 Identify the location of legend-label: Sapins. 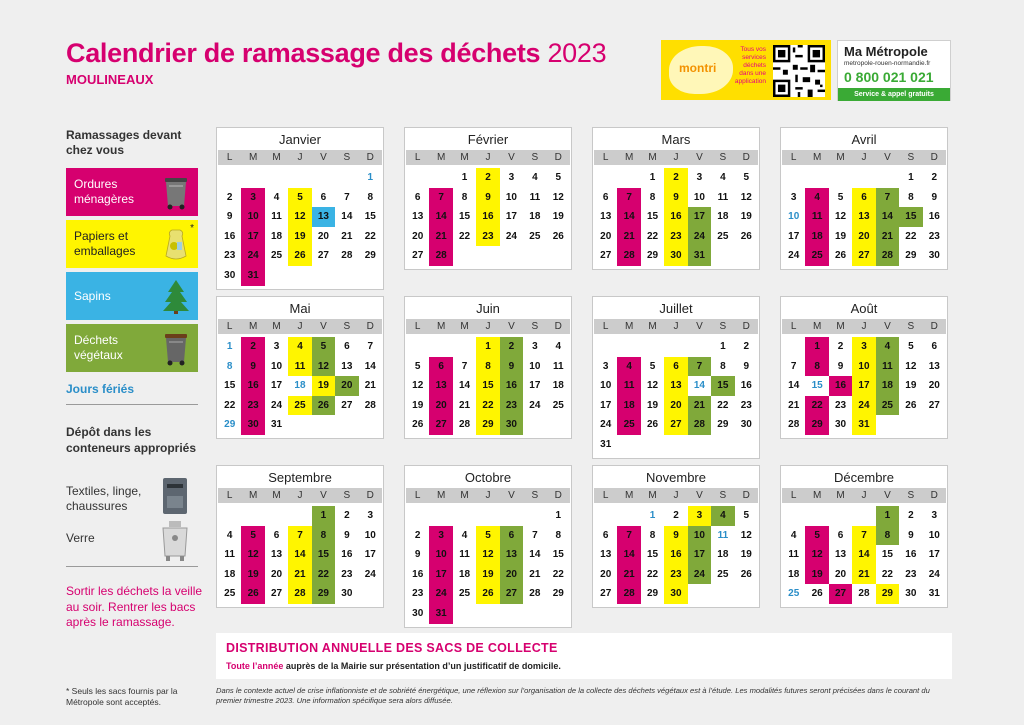
(92, 295).